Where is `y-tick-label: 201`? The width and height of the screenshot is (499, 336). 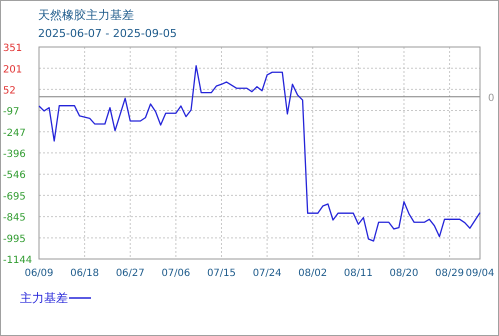 y-tick-label: 201 is located at coordinates (12, 70).